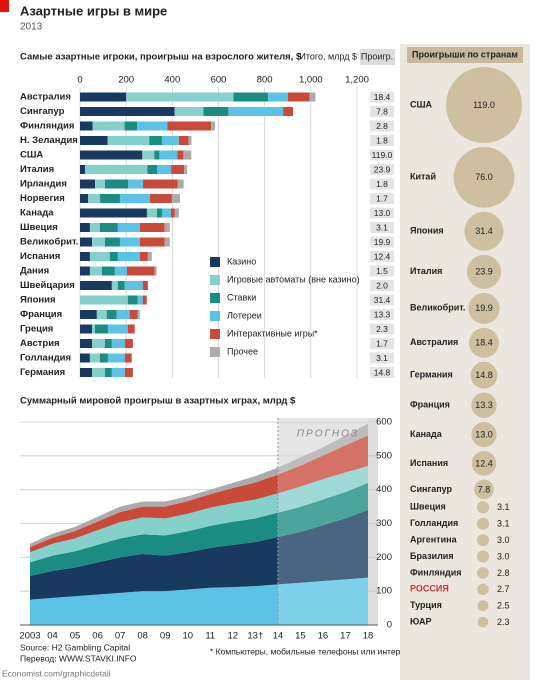 This screenshot has width=540, height=680. Describe the element at coordinates (426, 434) in the screenshot. I see `bubble-country: Канада` at that location.